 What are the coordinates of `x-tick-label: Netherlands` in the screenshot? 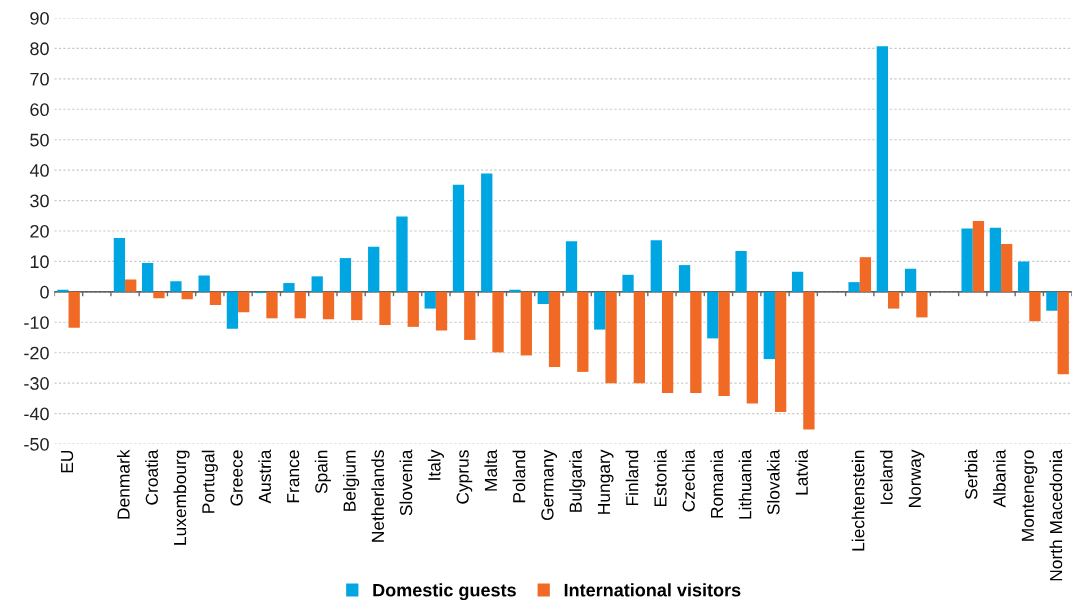 It's located at (378, 496).